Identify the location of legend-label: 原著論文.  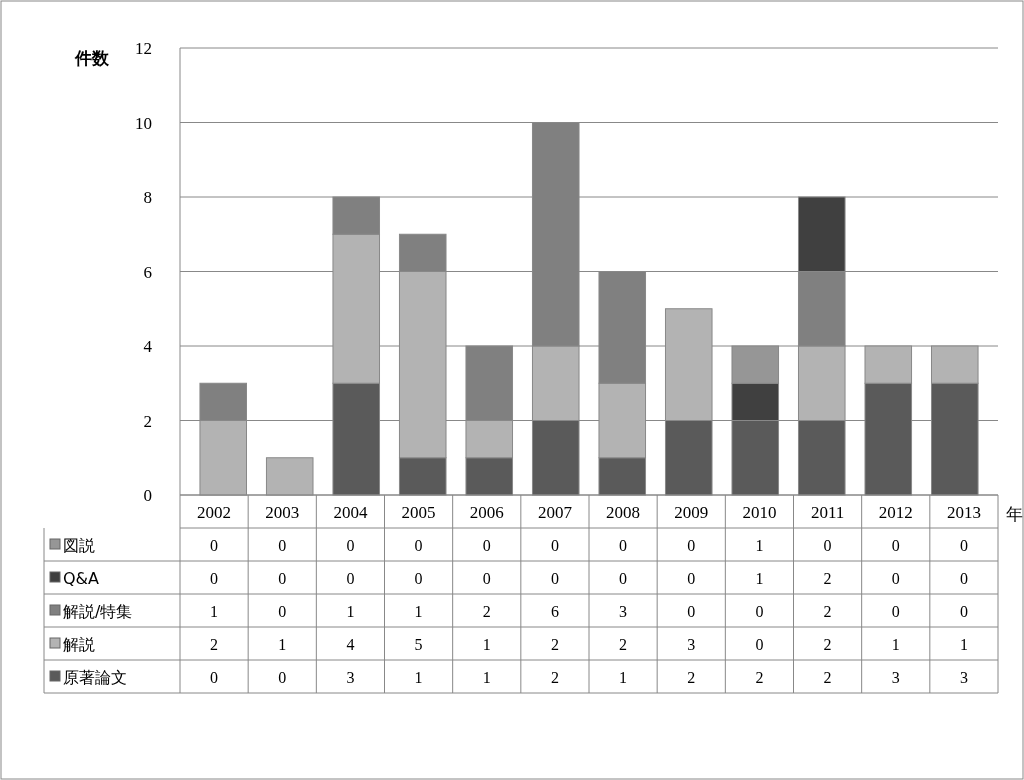
(95, 677).